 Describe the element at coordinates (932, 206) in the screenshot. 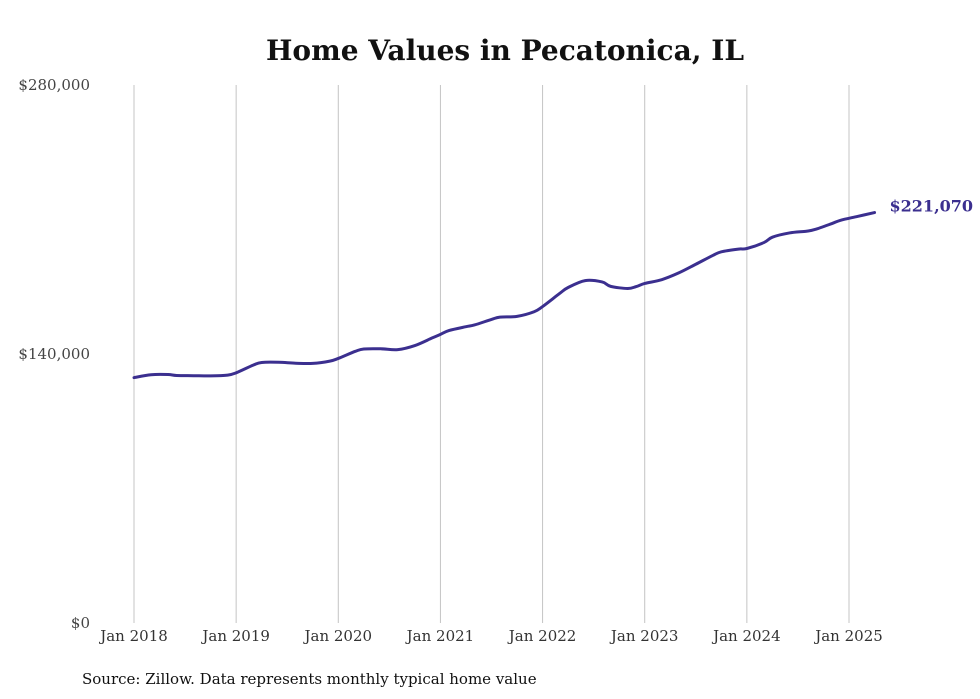

I see `end-value-label: $221,070` at that location.